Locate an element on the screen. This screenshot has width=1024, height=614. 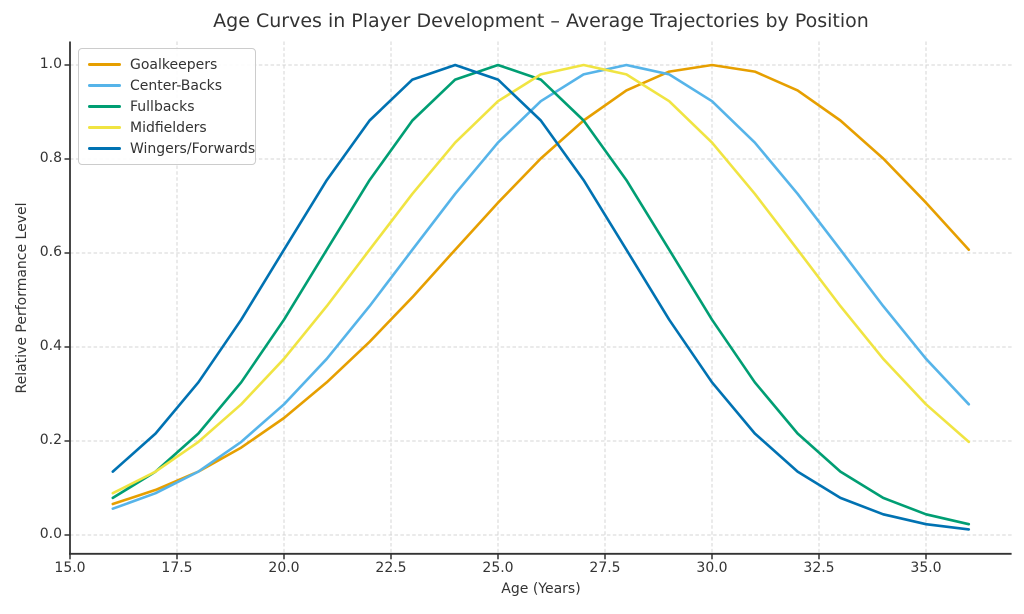
legend-item-center-backs: Center-Backs is located at coordinates (171, 85).